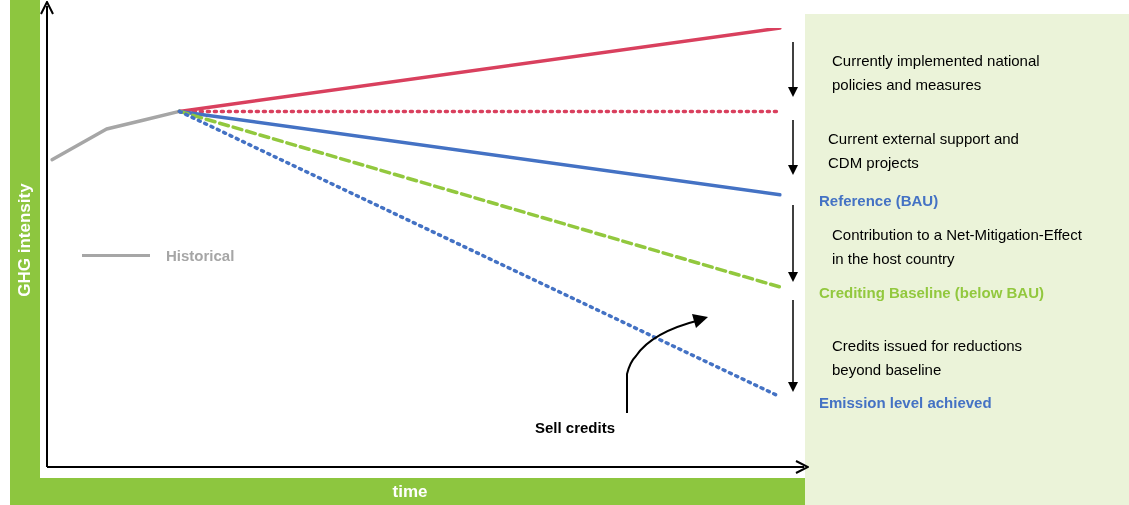  What do you see at coordinates (410, 492) in the screenshot?
I see `x-axis-title: time` at bounding box center [410, 492].